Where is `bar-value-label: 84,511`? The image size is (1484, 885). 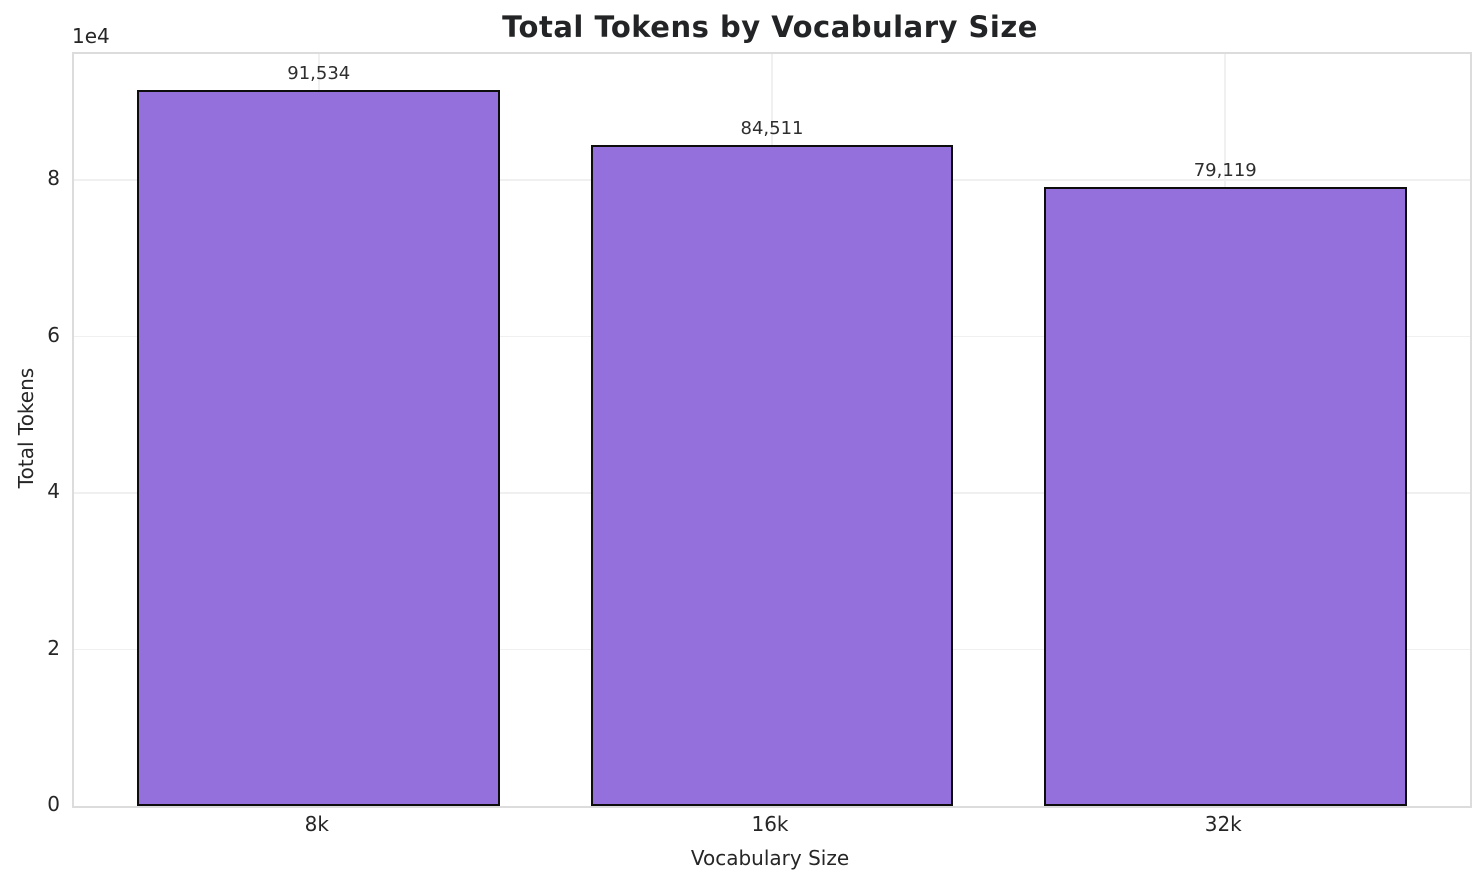 bar-value-label: 84,511 is located at coordinates (772, 128).